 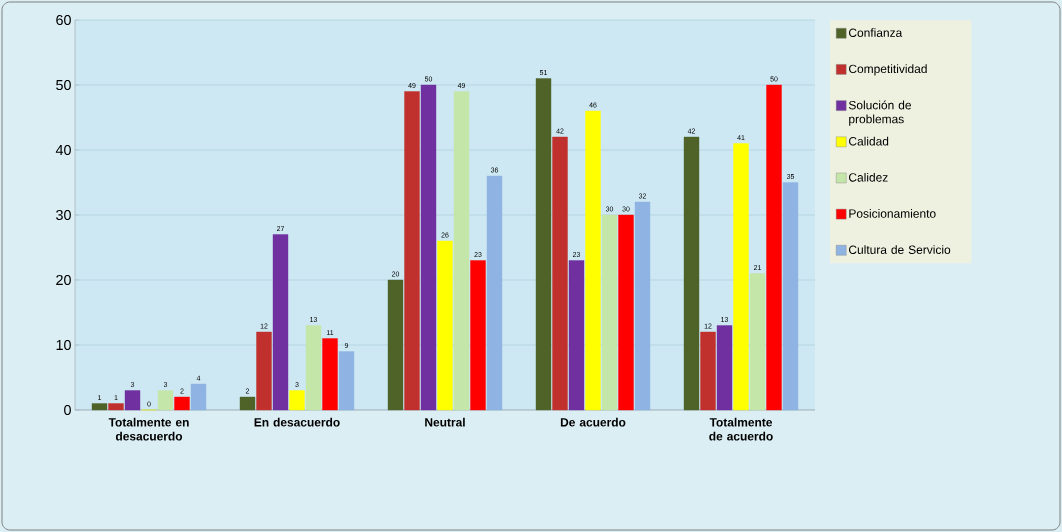 What do you see at coordinates (876, 32) in the screenshot?
I see `legend-label: Confianza` at bounding box center [876, 32].